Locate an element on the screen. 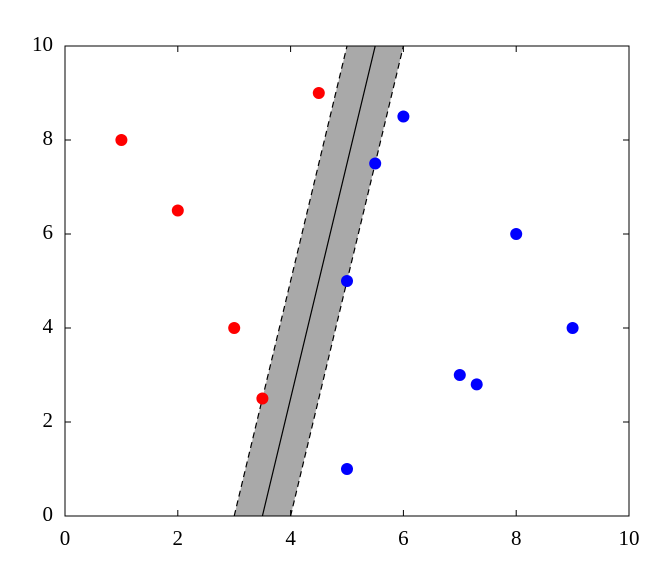  x-tick-label: 0 is located at coordinates (65, 538).